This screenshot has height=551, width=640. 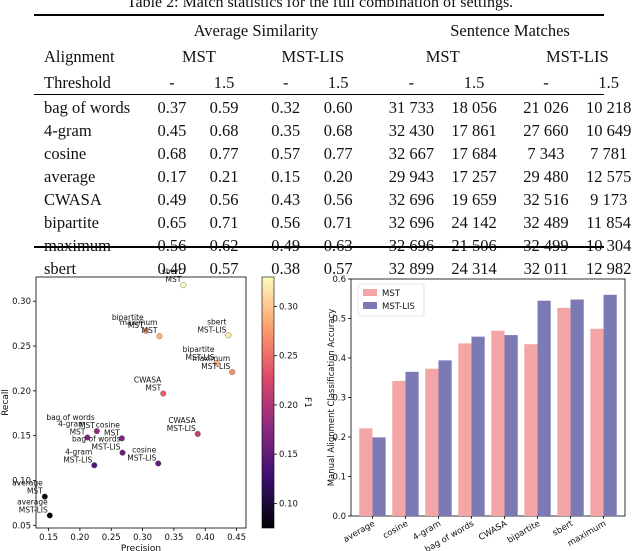 I want to click on y-axis-label: Manual Alignment Classification Accuracy, so click(x=332, y=398).